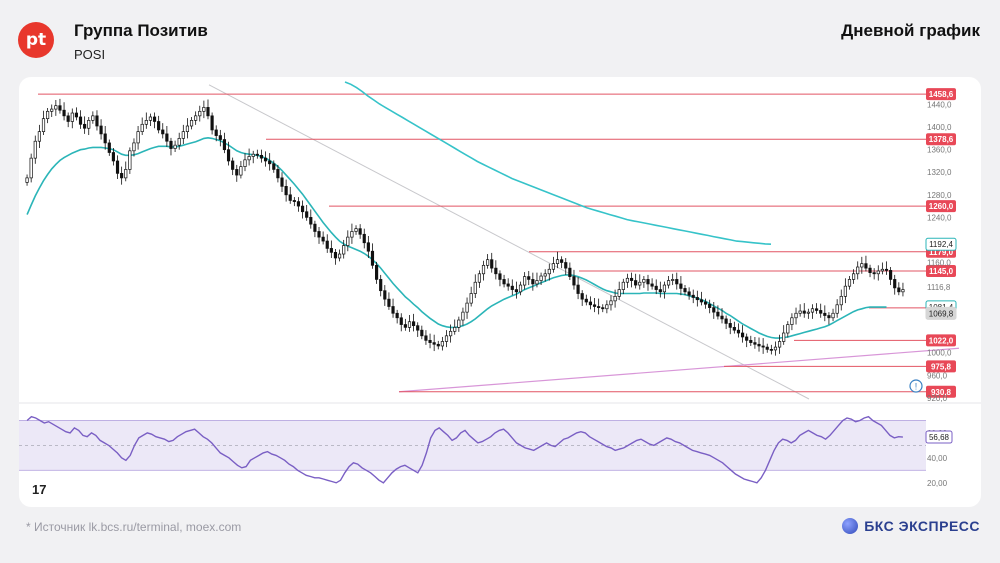 Image resolution: width=1000 pixels, height=563 pixels. What do you see at coordinates (36, 40) in the screenshot?
I see `positive-logo-icon: pt` at bounding box center [36, 40].